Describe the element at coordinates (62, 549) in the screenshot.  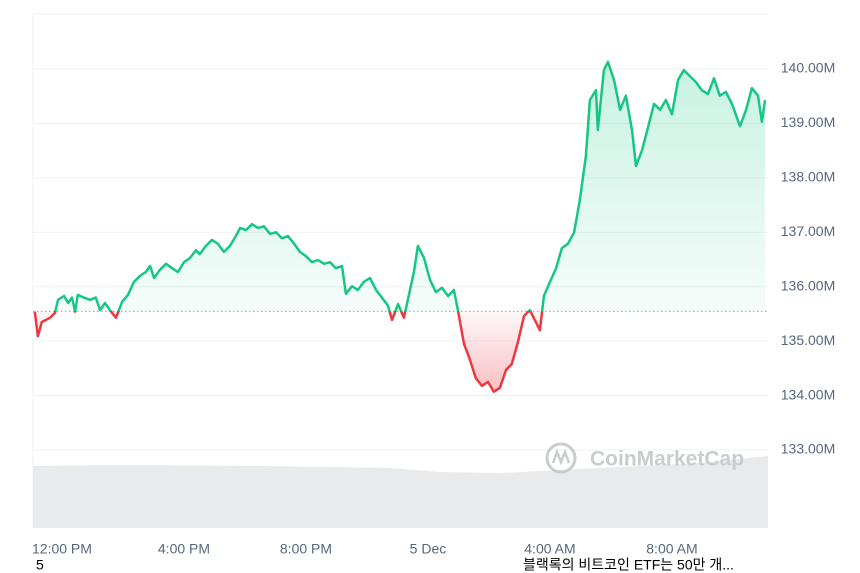
I see `x-tick-label: 12:00 PM` at that location.